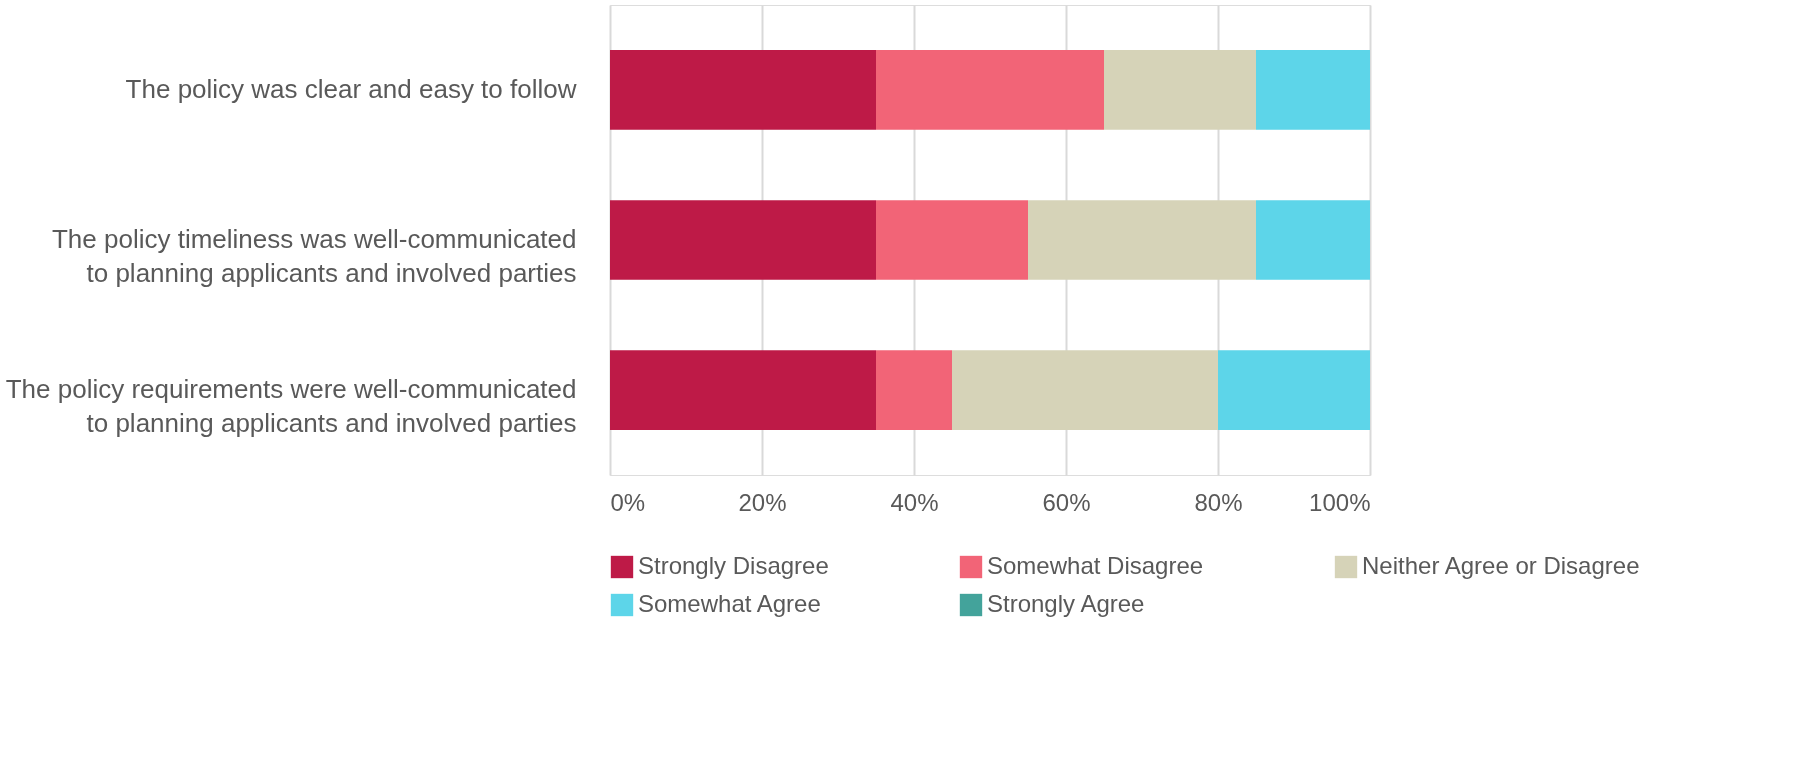 The image size is (1805, 762). What do you see at coordinates (762, 502) in the screenshot?
I see `x-tick-label: 20%` at bounding box center [762, 502].